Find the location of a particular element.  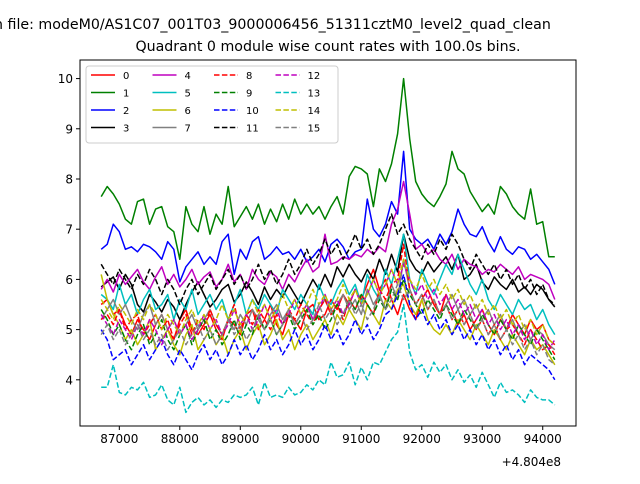

x-tick-label: 90000 is located at coordinates (301, 439).